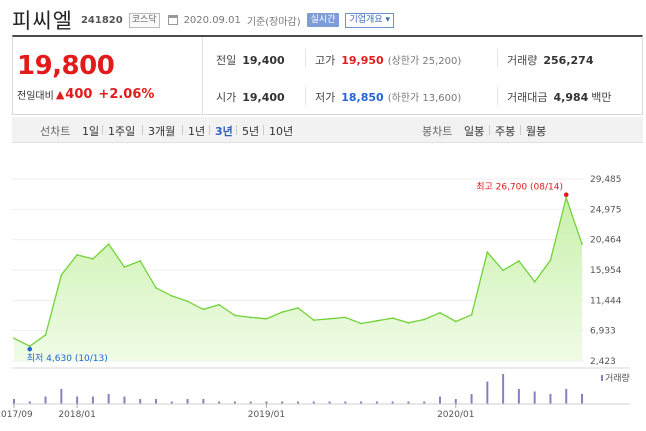 The width and height of the screenshot is (646, 431). I want to click on candle-monthly: 월봉, so click(536, 131).